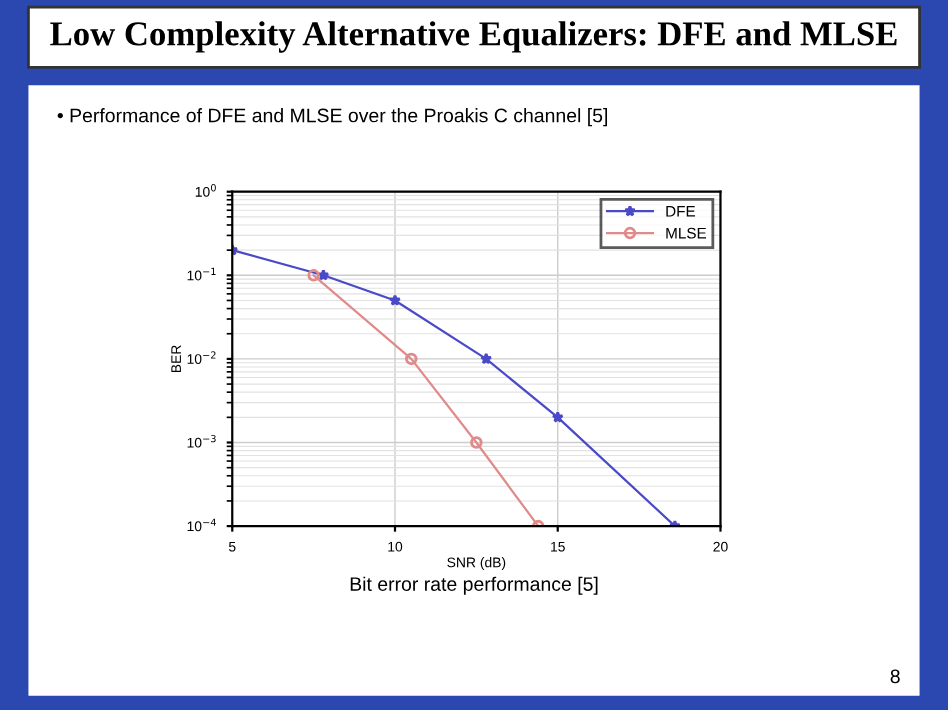 The image size is (948, 710). I want to click on chart-title: Low Complexity Alternative Equalizers: DFE and MLSE, so click(473, 37).